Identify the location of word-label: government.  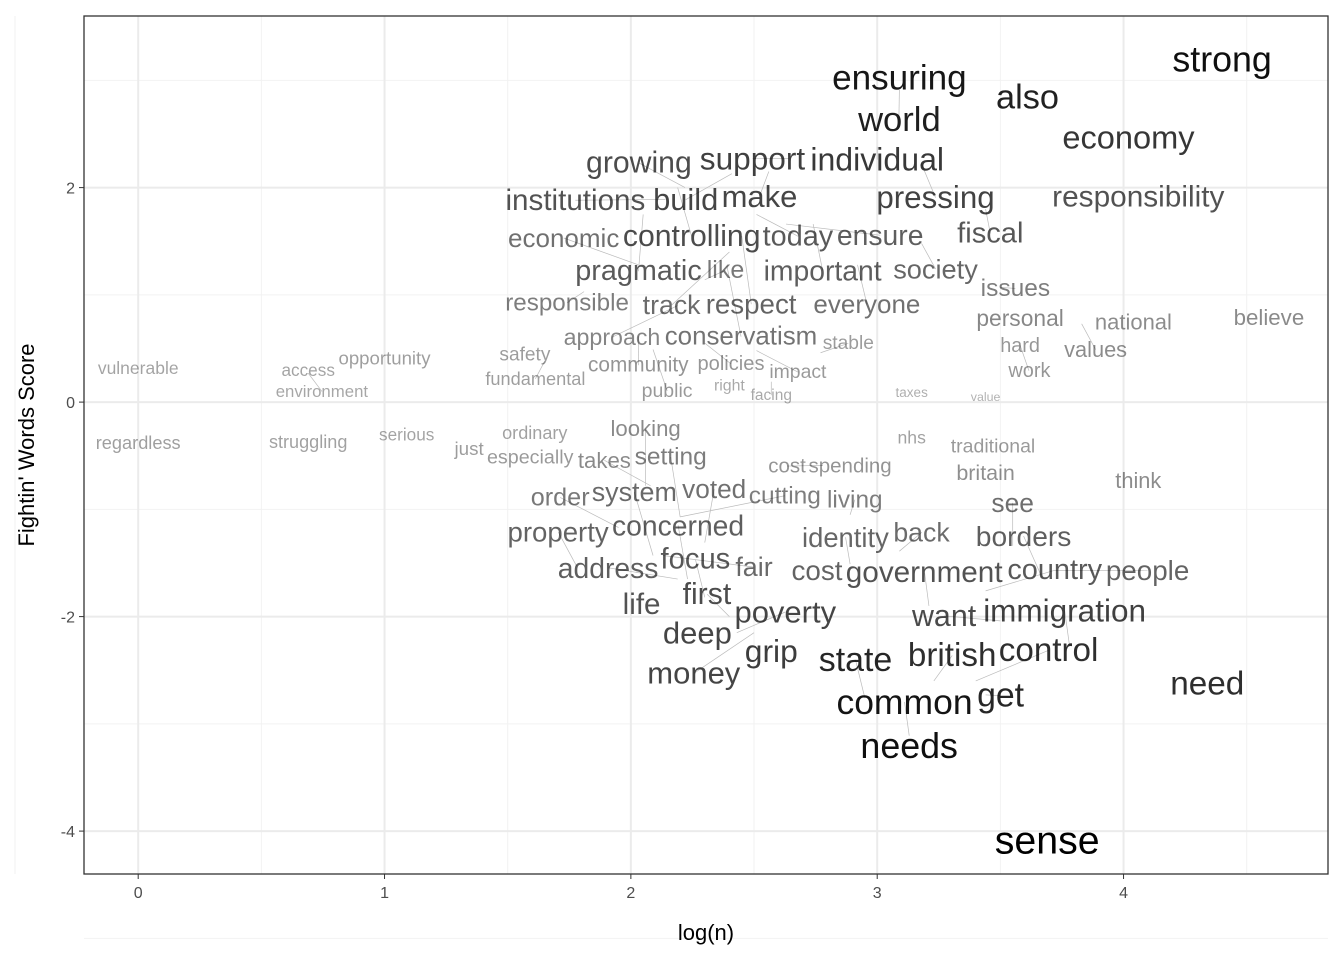
(925, 572).